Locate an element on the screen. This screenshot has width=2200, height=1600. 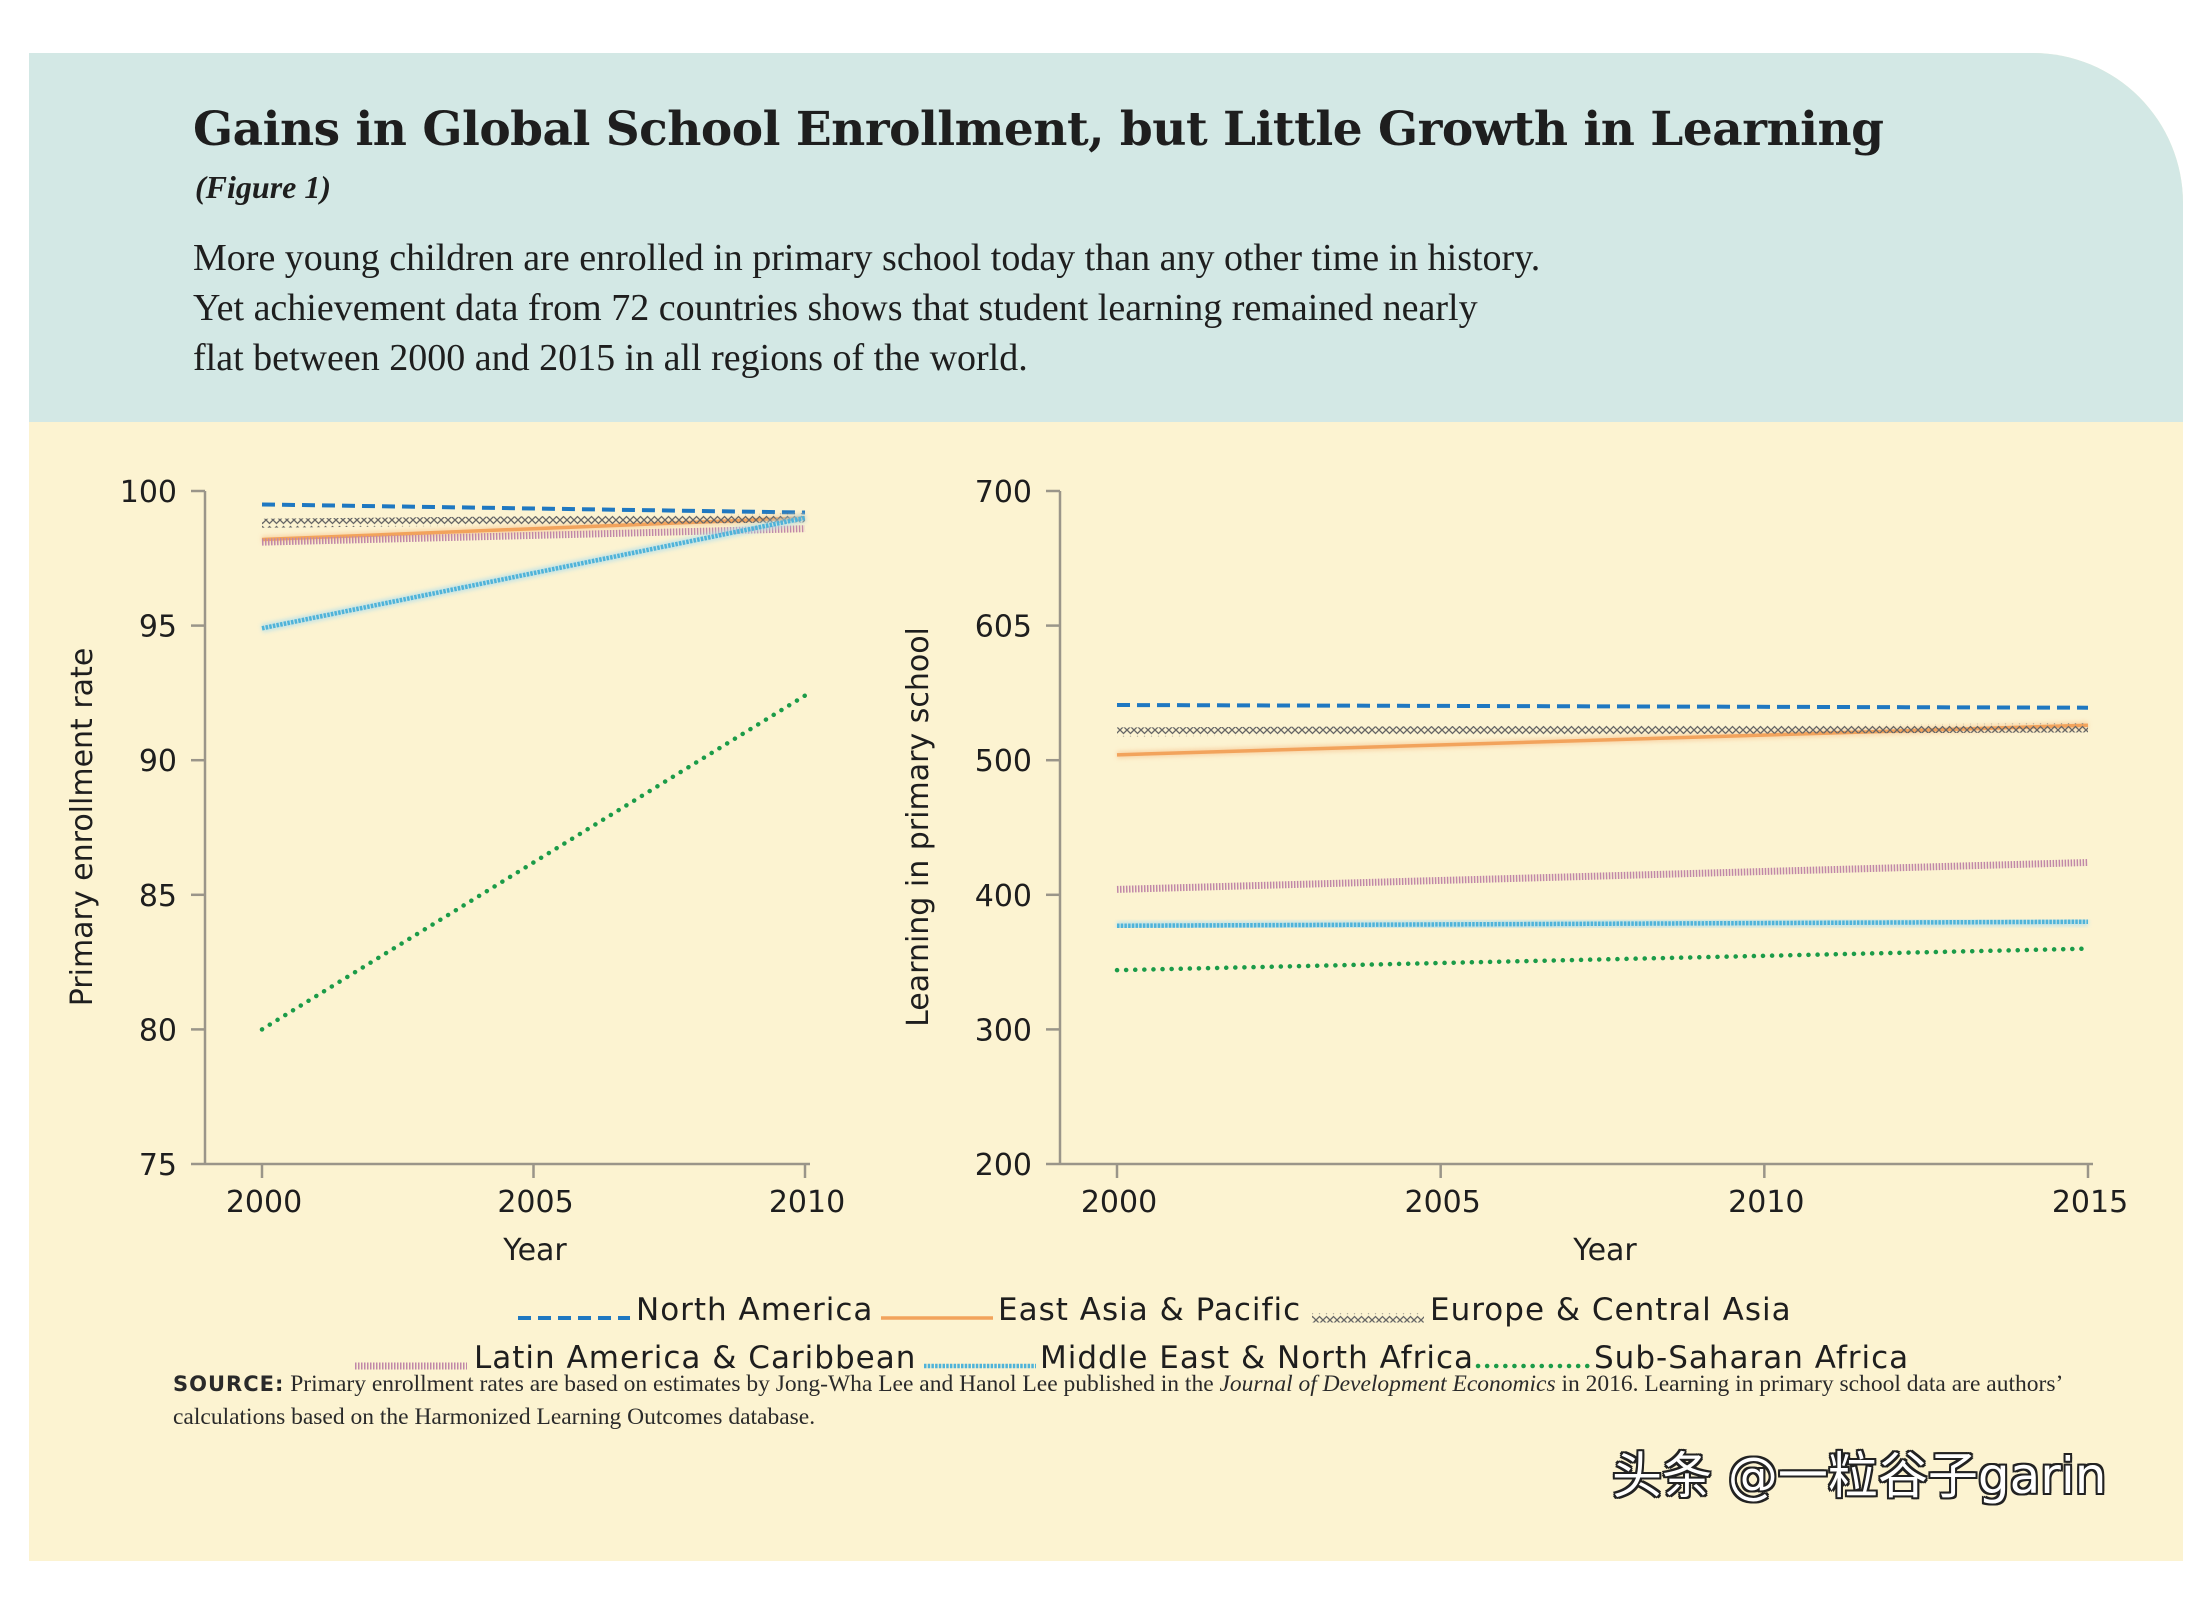
legend-label: North America is located at coordinates (754, 1310).